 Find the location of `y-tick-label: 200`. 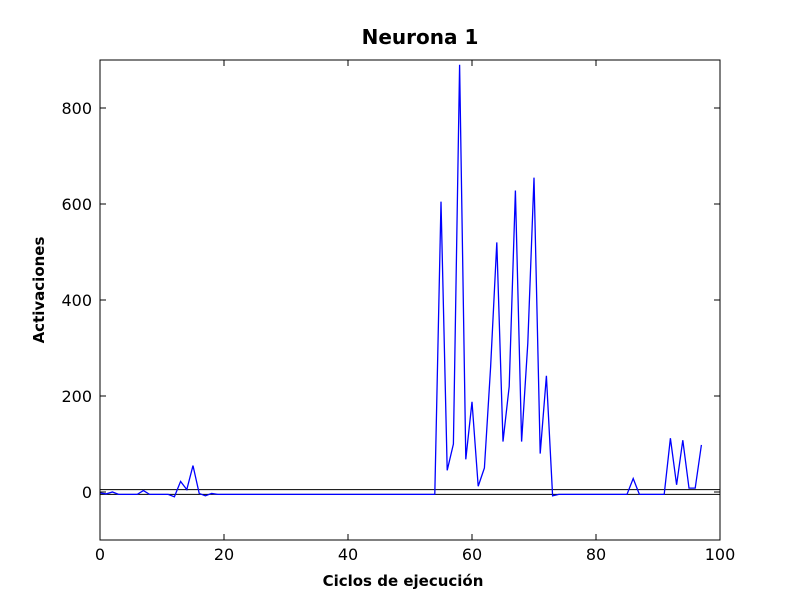

y-tick-label: 200 is located at coordinates (76, 396).